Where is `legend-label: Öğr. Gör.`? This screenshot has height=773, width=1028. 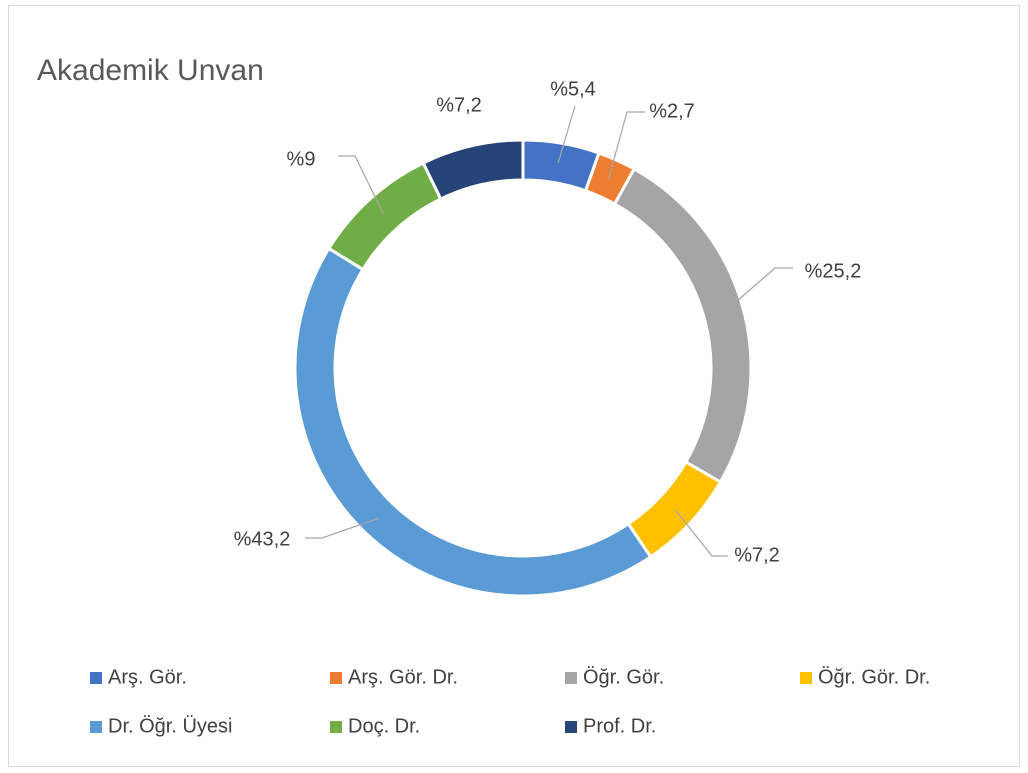 legend-label: Öğr. Gör. is located at coordinates (623, 677).